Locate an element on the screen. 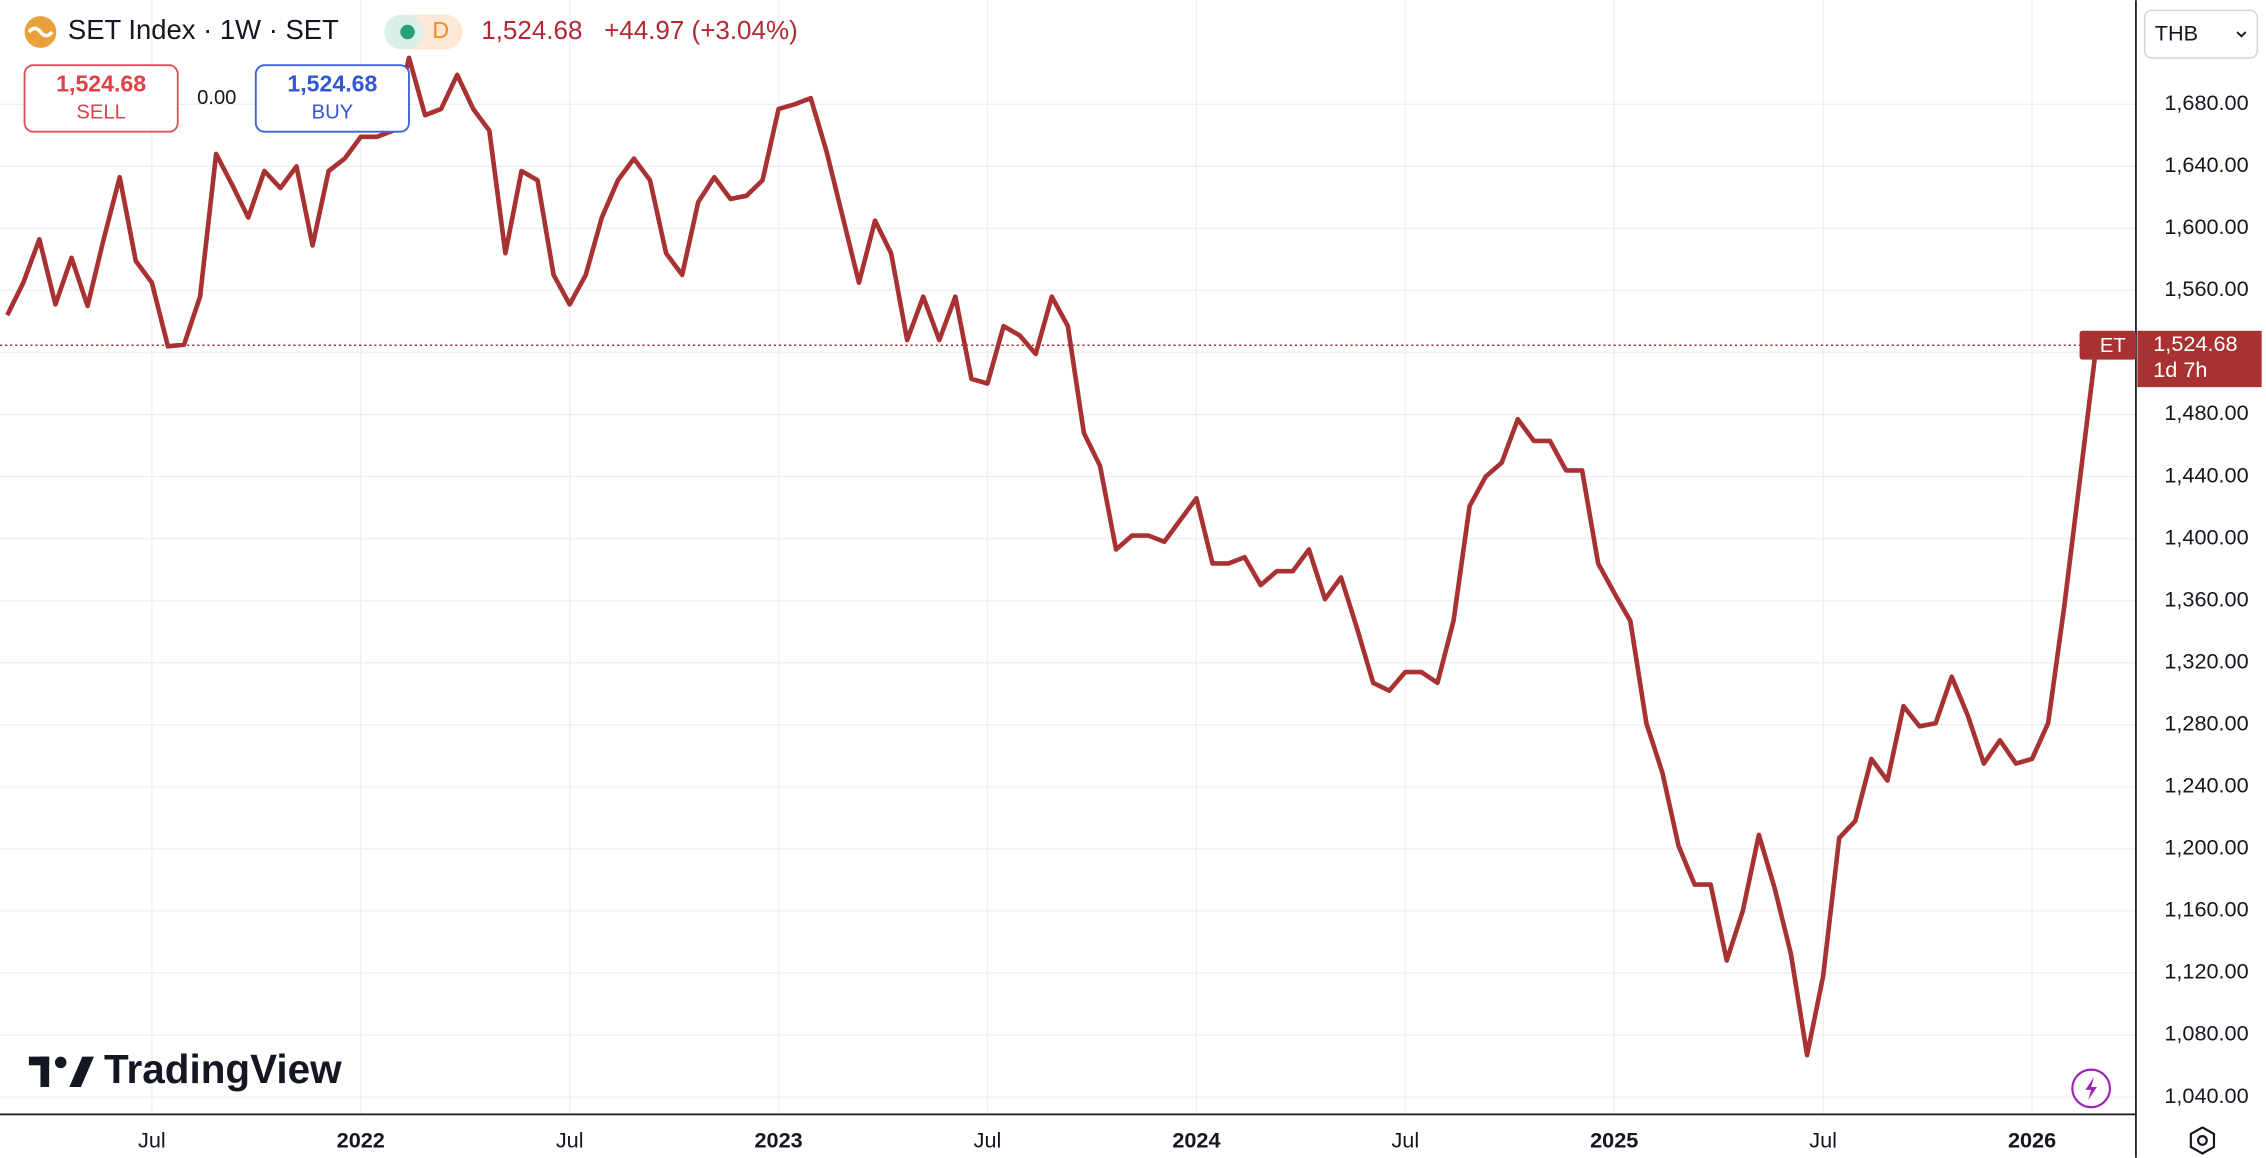 This screenshot has height=1158, width=2266. sell-button is located at coordinates (101, 98).